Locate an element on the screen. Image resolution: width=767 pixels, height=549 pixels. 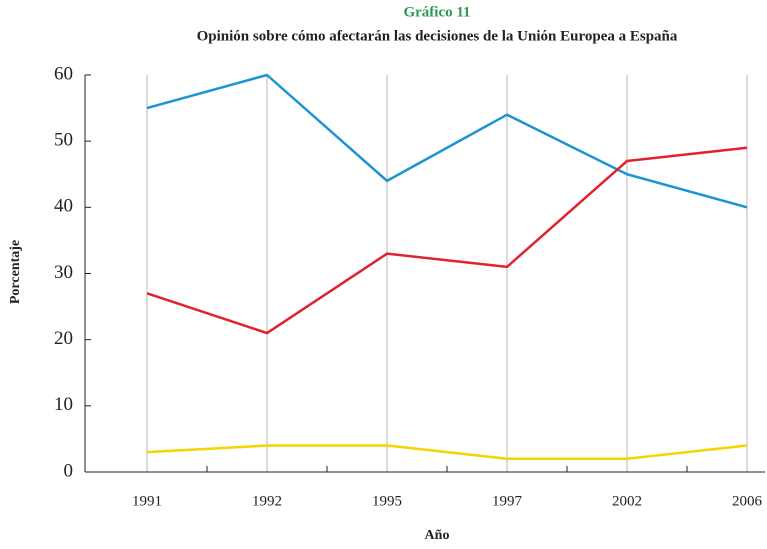
x-tick-label: 1992 is located at coordinates (267, 501).